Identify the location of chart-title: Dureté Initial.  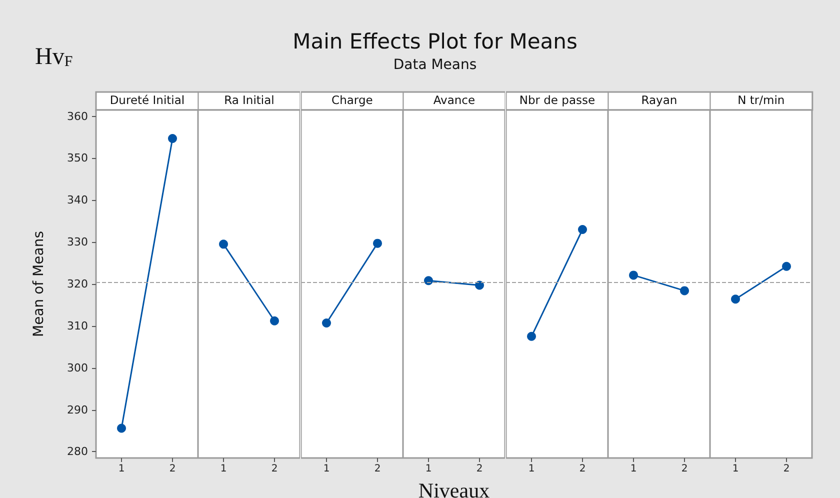
(147, 100).